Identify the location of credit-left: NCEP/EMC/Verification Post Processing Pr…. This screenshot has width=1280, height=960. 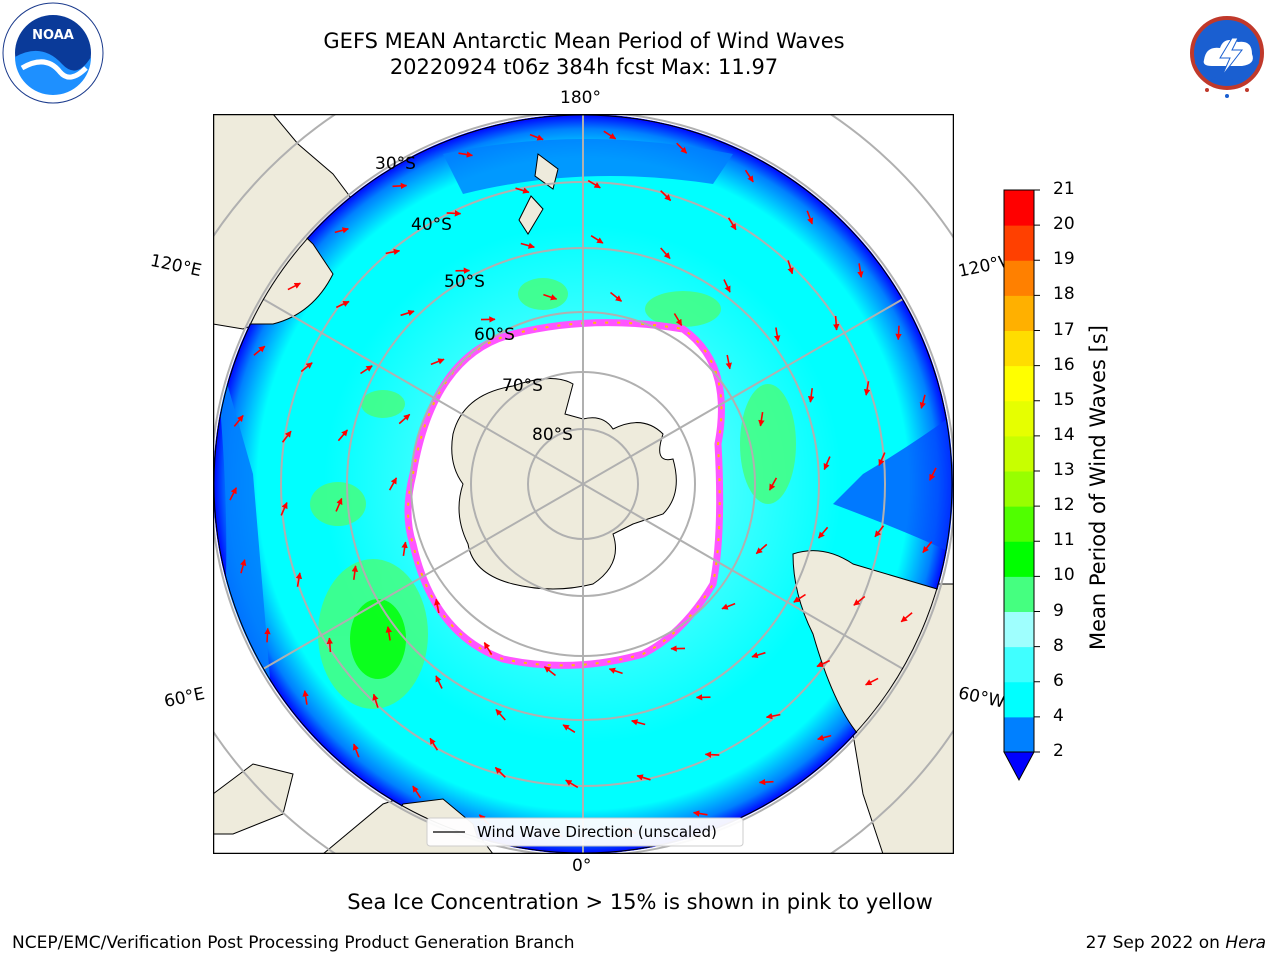
(293, 943).